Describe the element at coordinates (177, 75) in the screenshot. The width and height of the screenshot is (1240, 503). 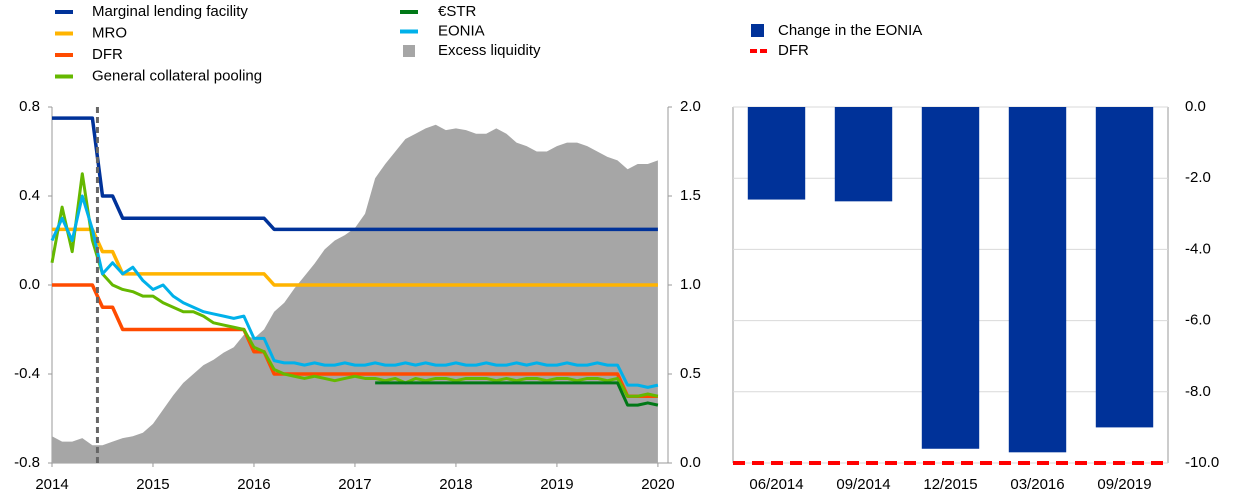
I see `legend-label: General collateral pooling` at that location.